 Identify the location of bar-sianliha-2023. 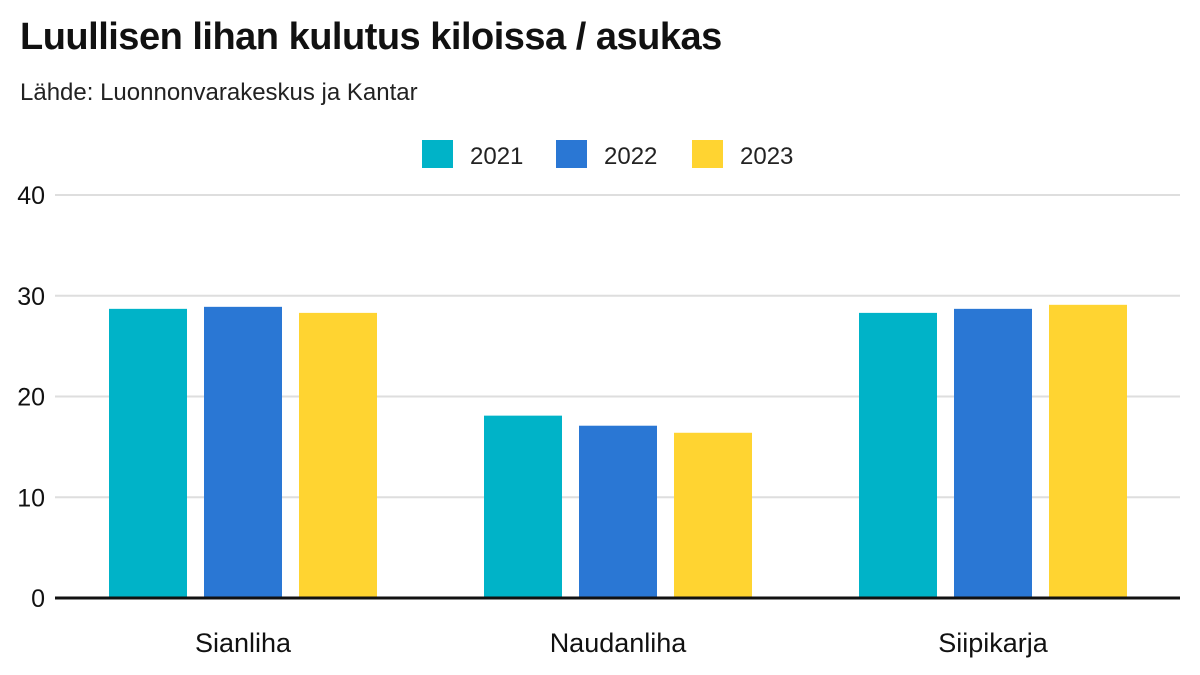
(338, 455).